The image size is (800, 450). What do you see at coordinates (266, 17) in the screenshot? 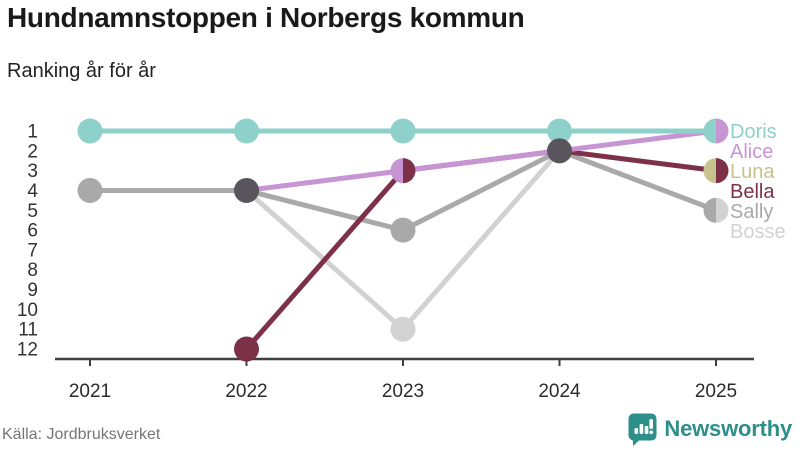
I see `page-title: Hundnamnstoppen i Norbergs kommun` at bounding box center [266, 17].